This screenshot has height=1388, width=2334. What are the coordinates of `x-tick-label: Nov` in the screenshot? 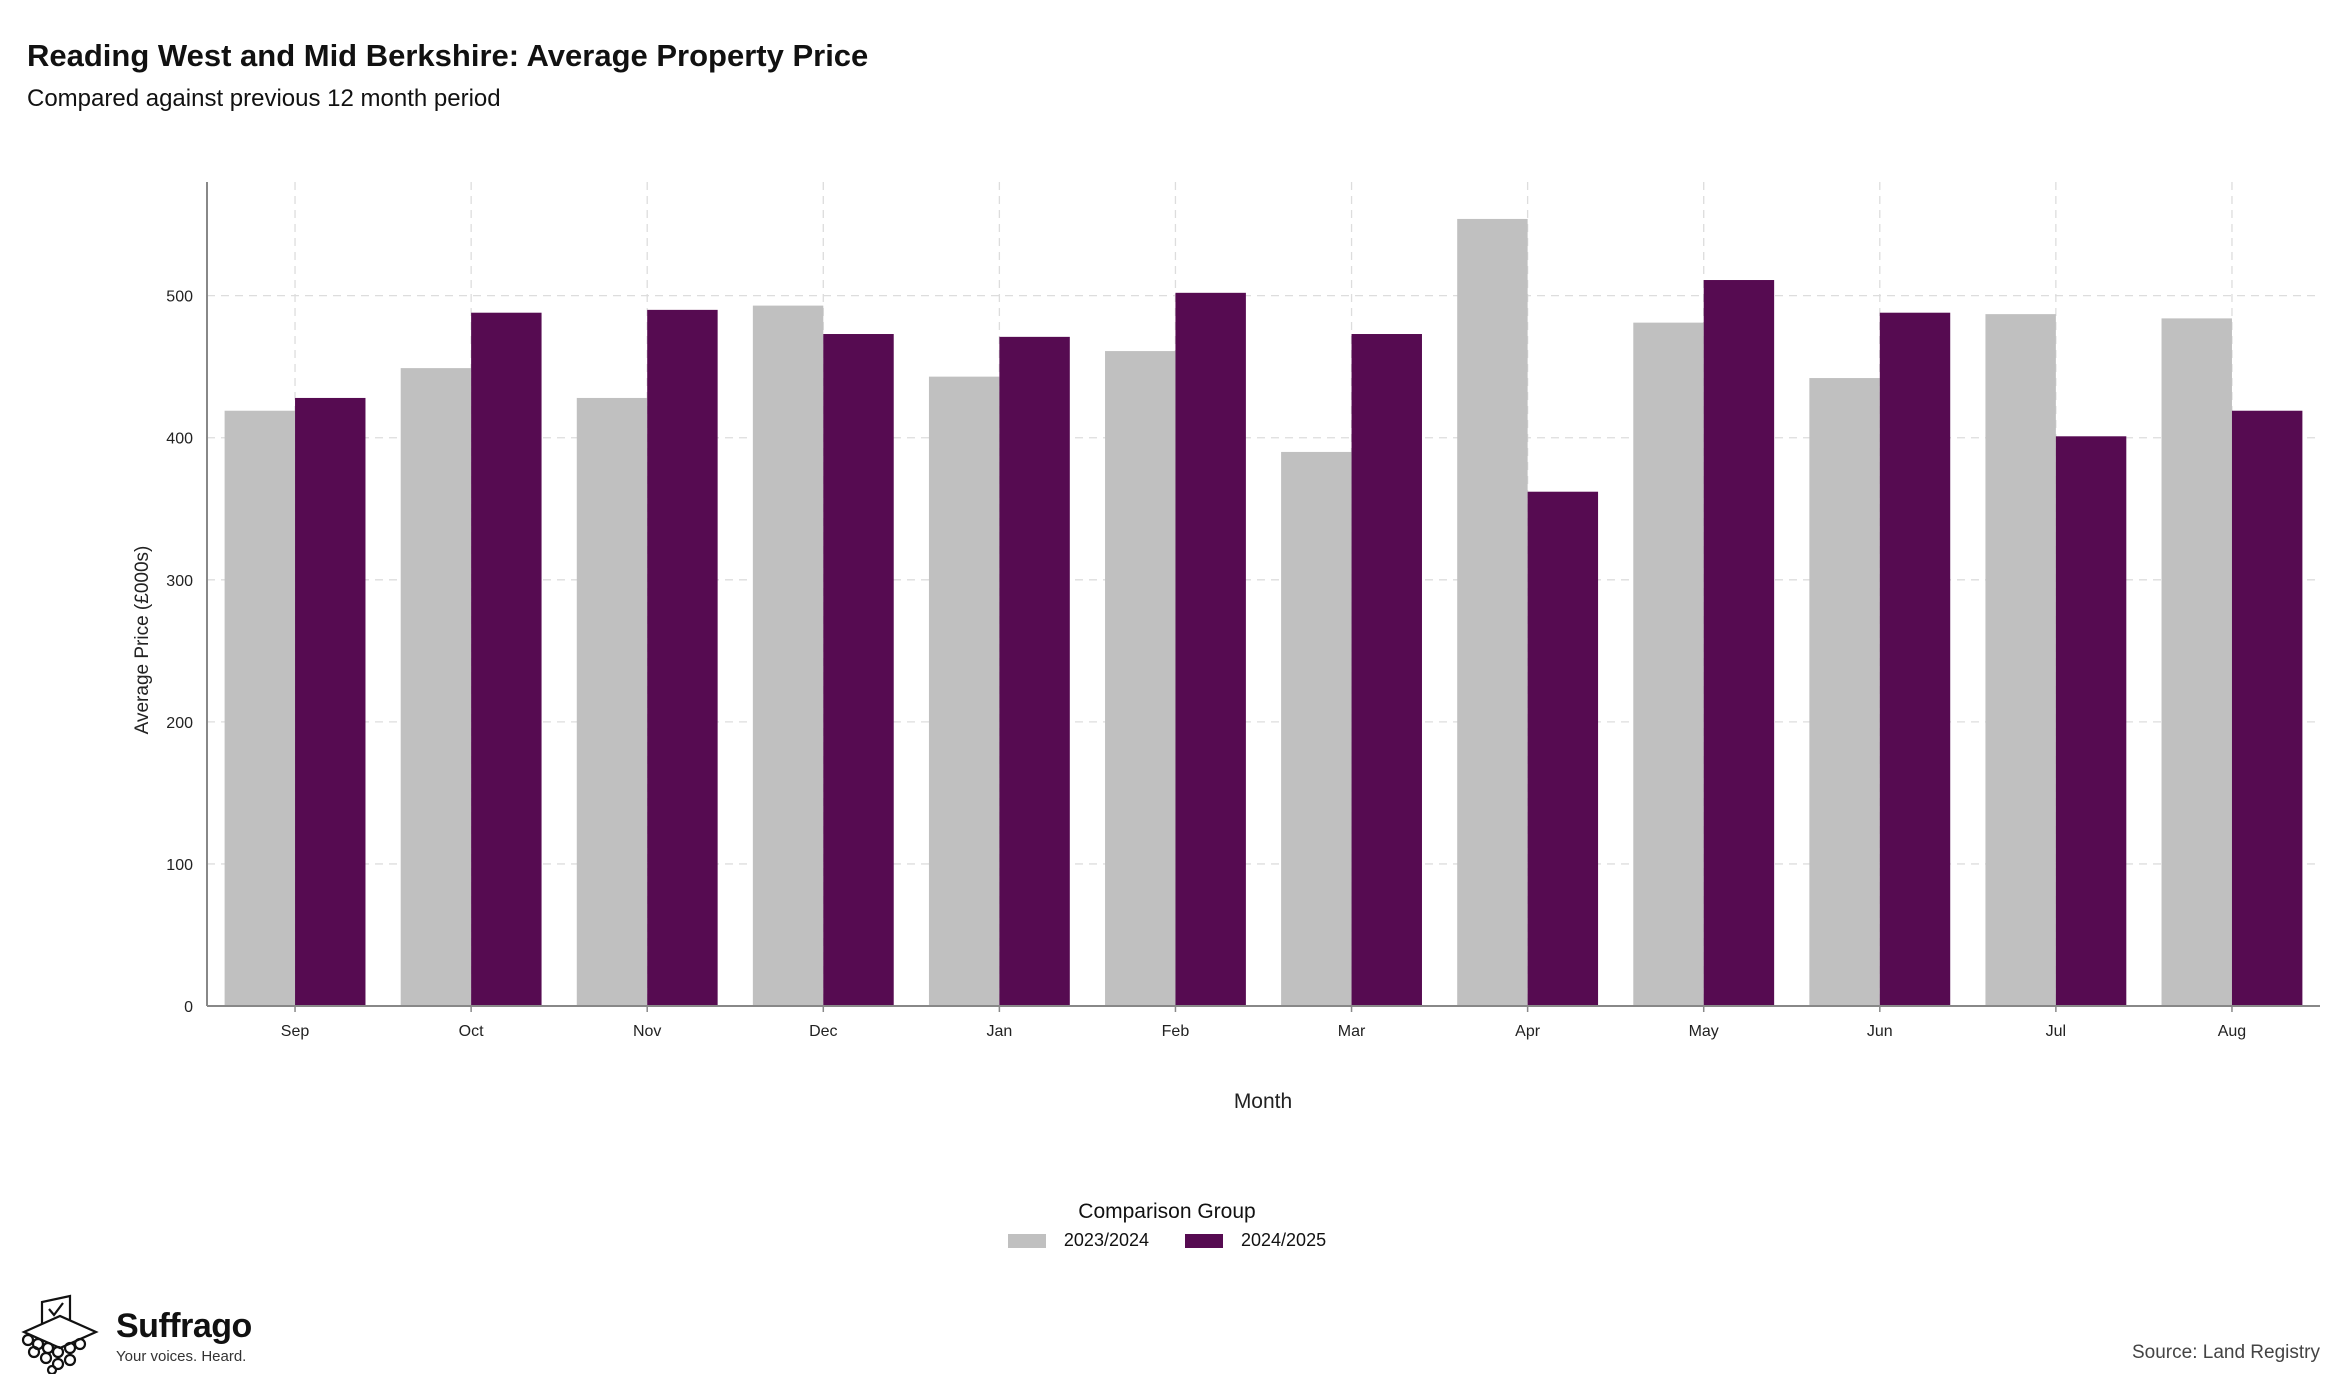 It's located at (647, 1031).